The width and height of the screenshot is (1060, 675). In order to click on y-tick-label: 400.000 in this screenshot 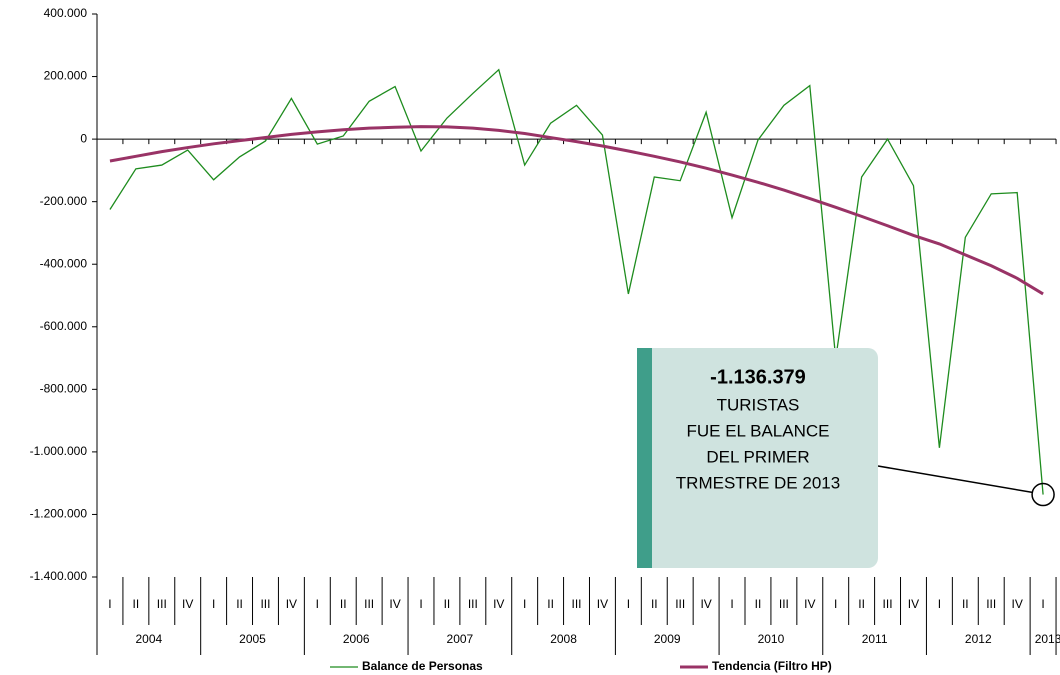, I will do `click(66, 13)`.